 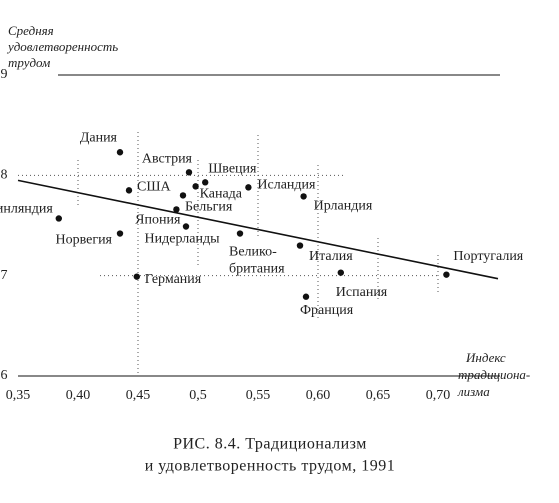 I want to click on point-label: Испания, so click(x=362, y=292).